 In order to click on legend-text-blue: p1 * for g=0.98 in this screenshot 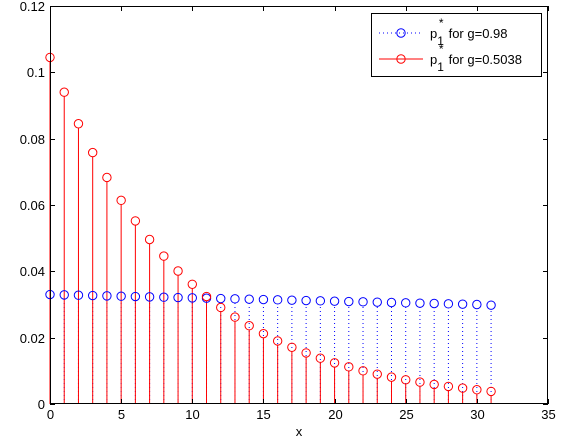, I will do `click(469, 32)`.